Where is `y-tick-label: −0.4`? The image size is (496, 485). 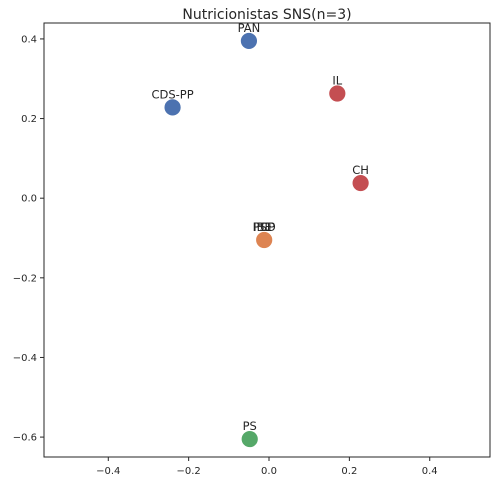 y-tick-label: −0.4 is located at coordinates (25, 358).